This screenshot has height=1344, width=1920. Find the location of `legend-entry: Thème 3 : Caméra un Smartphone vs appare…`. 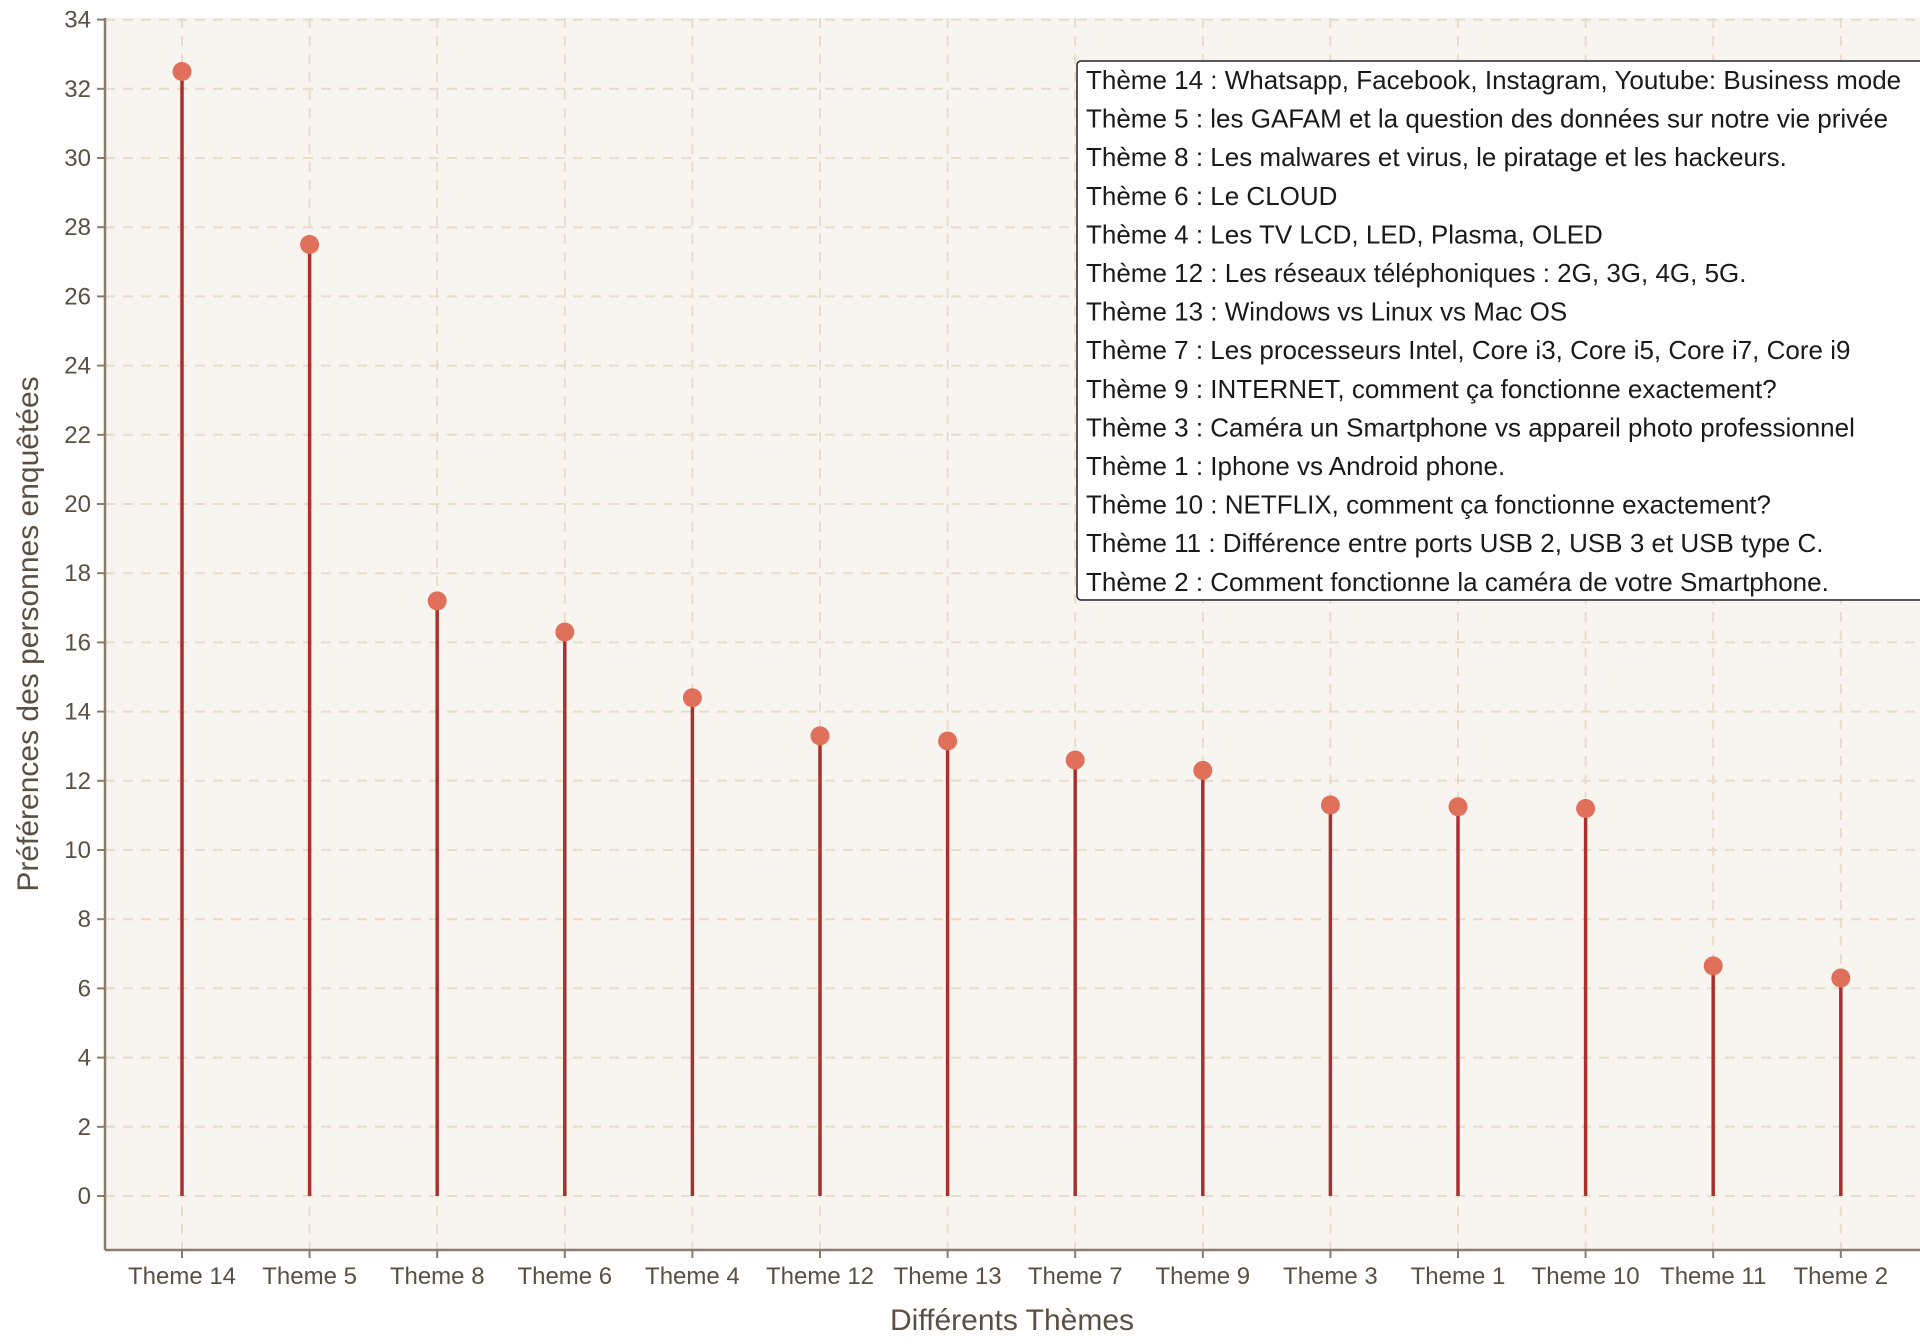

legend-entry: Thème 3 : Caméra un Smartphone vs appare… is located at coordinates (1470, 427).